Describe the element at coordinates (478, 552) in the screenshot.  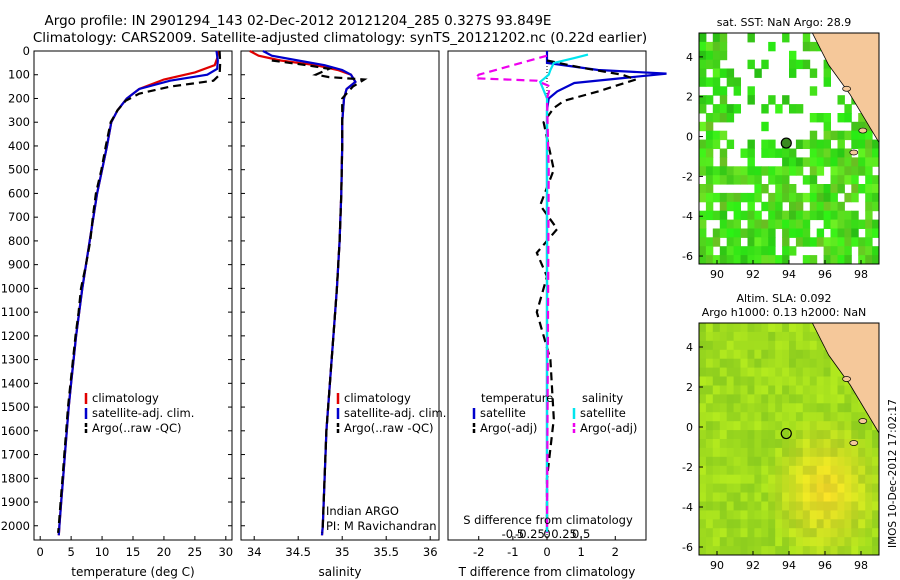
I see `difference-tick-label: -2` at that location.